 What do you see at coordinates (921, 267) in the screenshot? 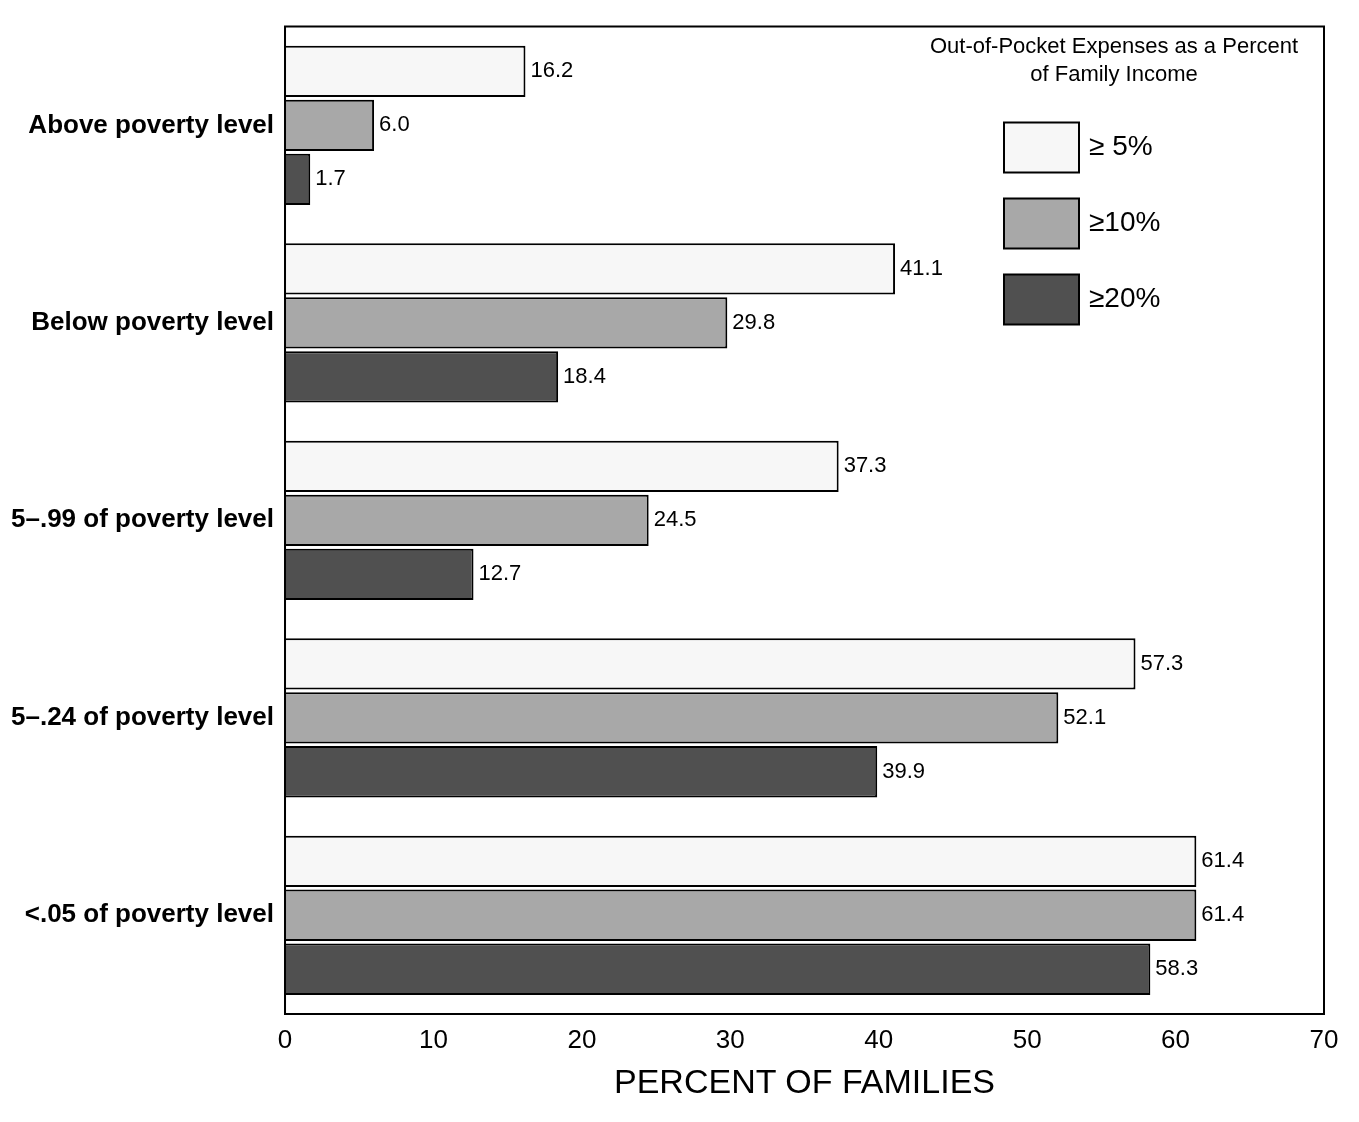
I see `data-label: 41.1` at bounding box center [921, 267].